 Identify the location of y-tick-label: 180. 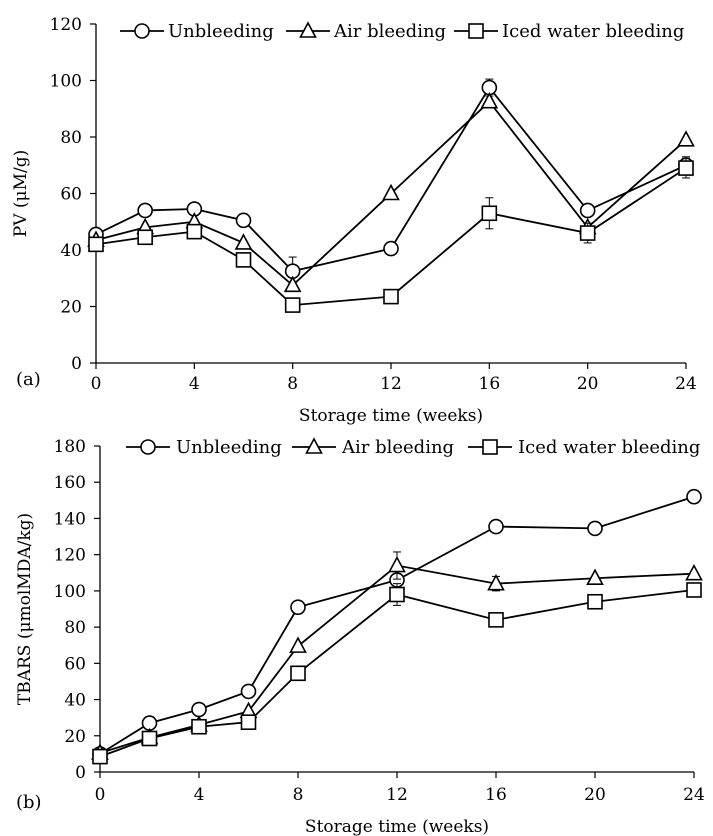
(70, 447).